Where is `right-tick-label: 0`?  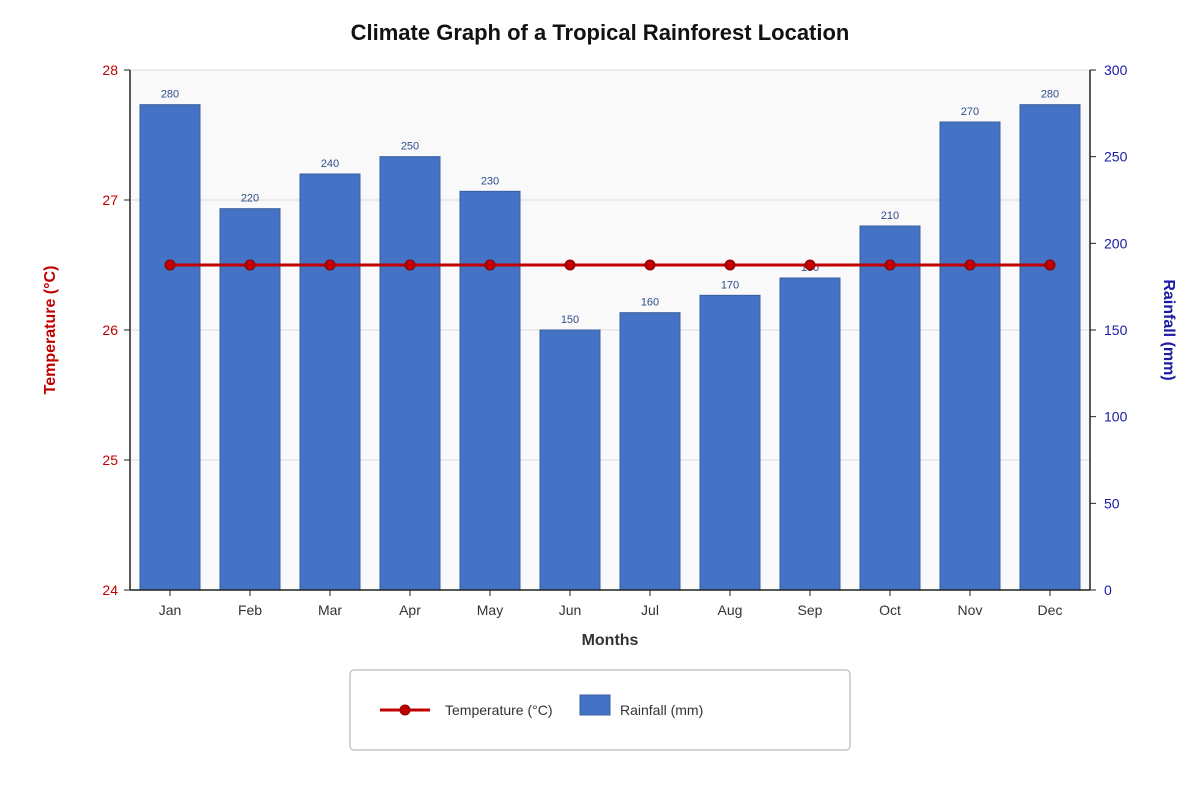 right-tick-label: 0 is located at coordinates (1108, 590).